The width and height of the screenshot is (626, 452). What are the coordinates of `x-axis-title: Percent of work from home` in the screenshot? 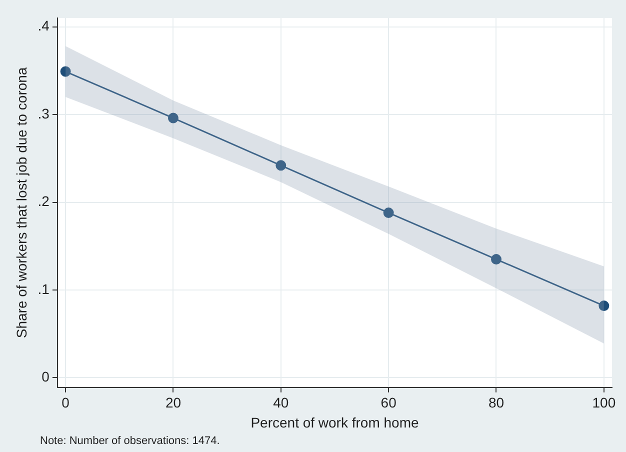 It's located at (334, 422).